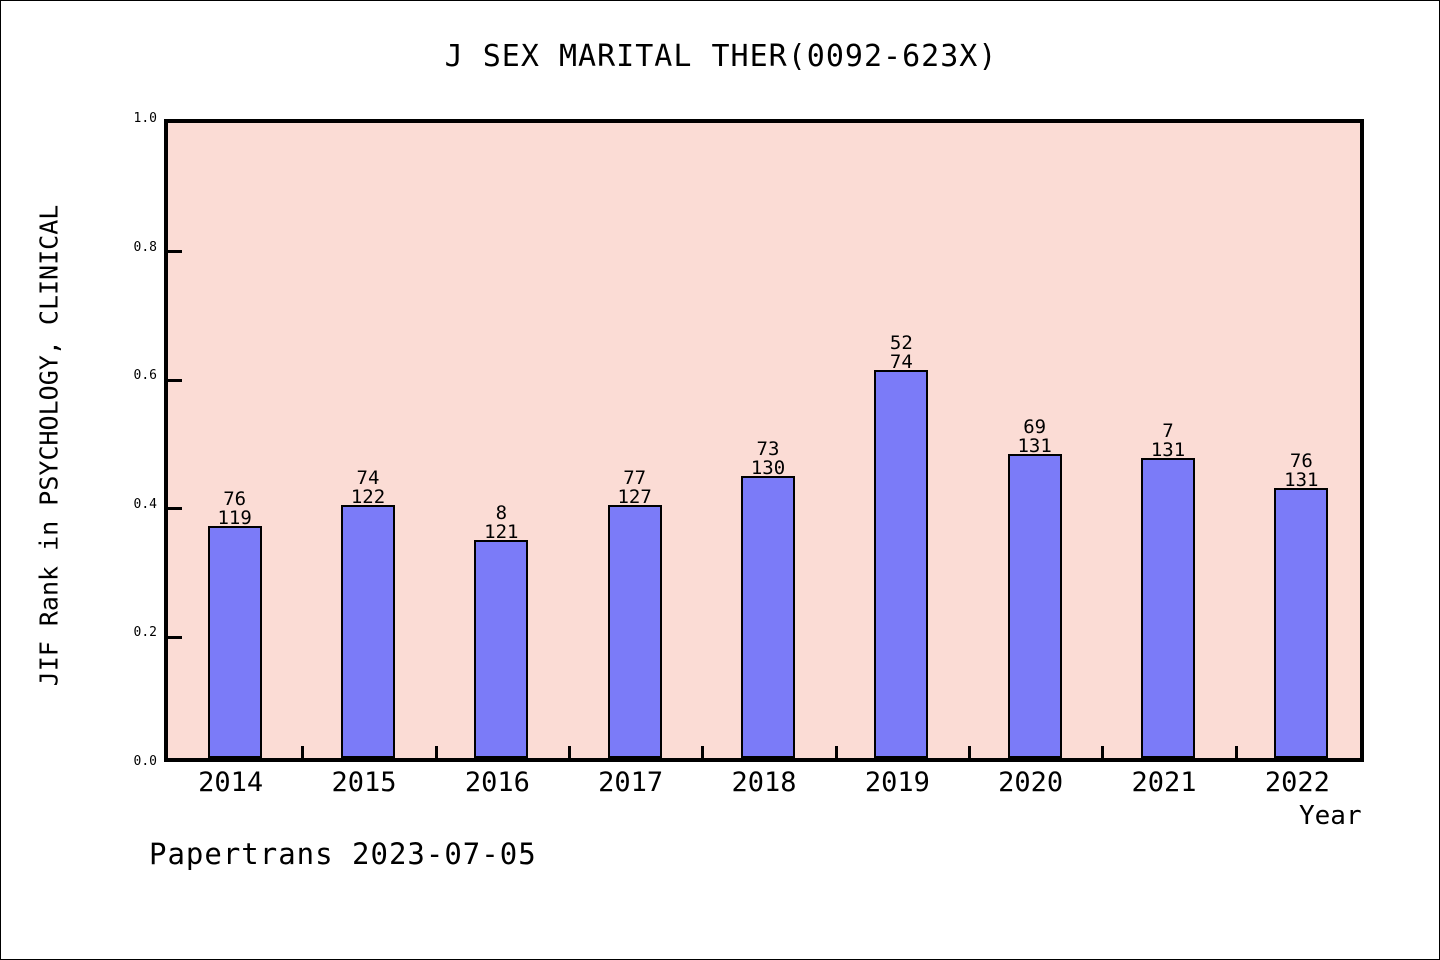  I want to click on y-tick-label: 1.0, so click(145, 118).